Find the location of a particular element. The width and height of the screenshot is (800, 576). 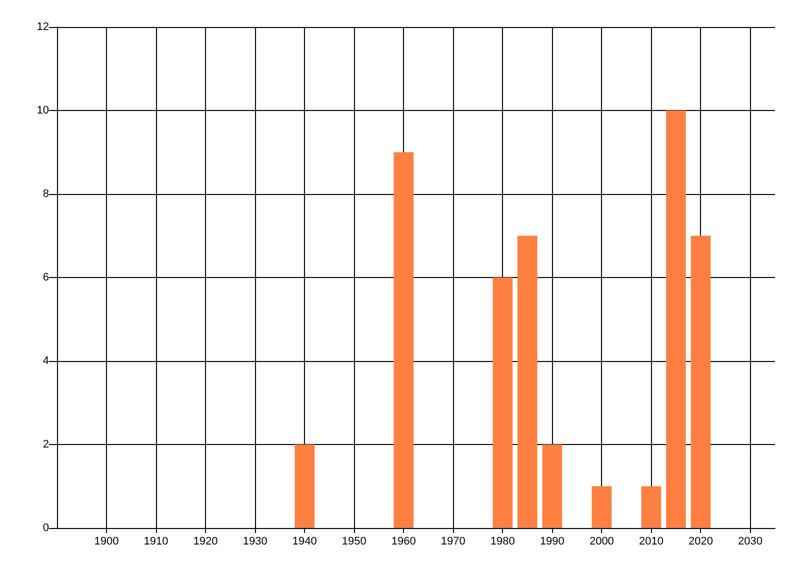

x-tick-label: 2010 is located at coordinates (651, 542).